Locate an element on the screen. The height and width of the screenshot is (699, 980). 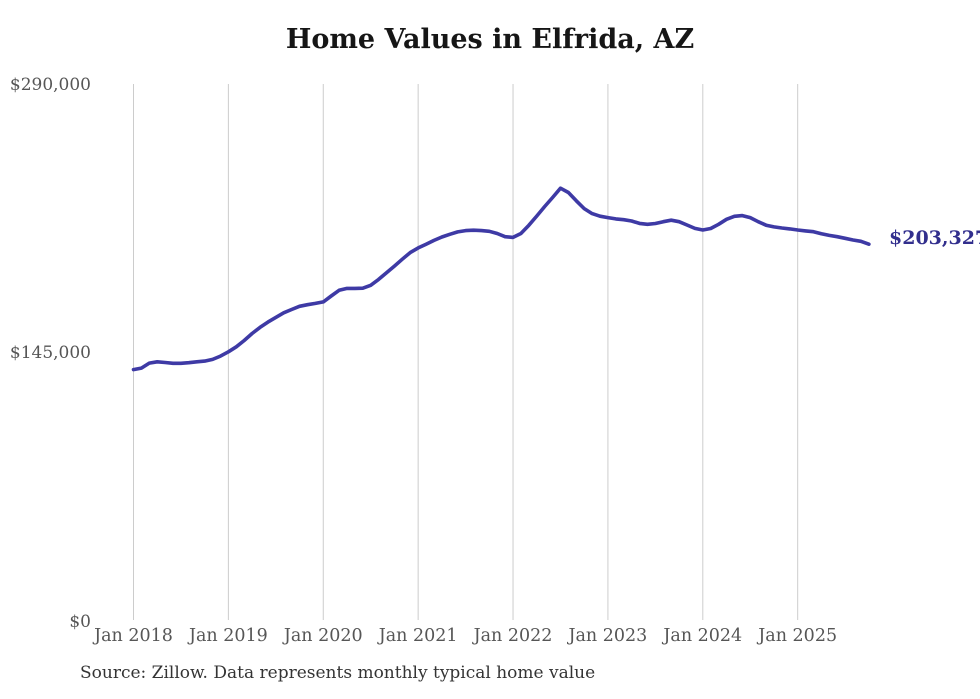
x-axis-label: Jan 2022 is located at coordinates (513, 636).